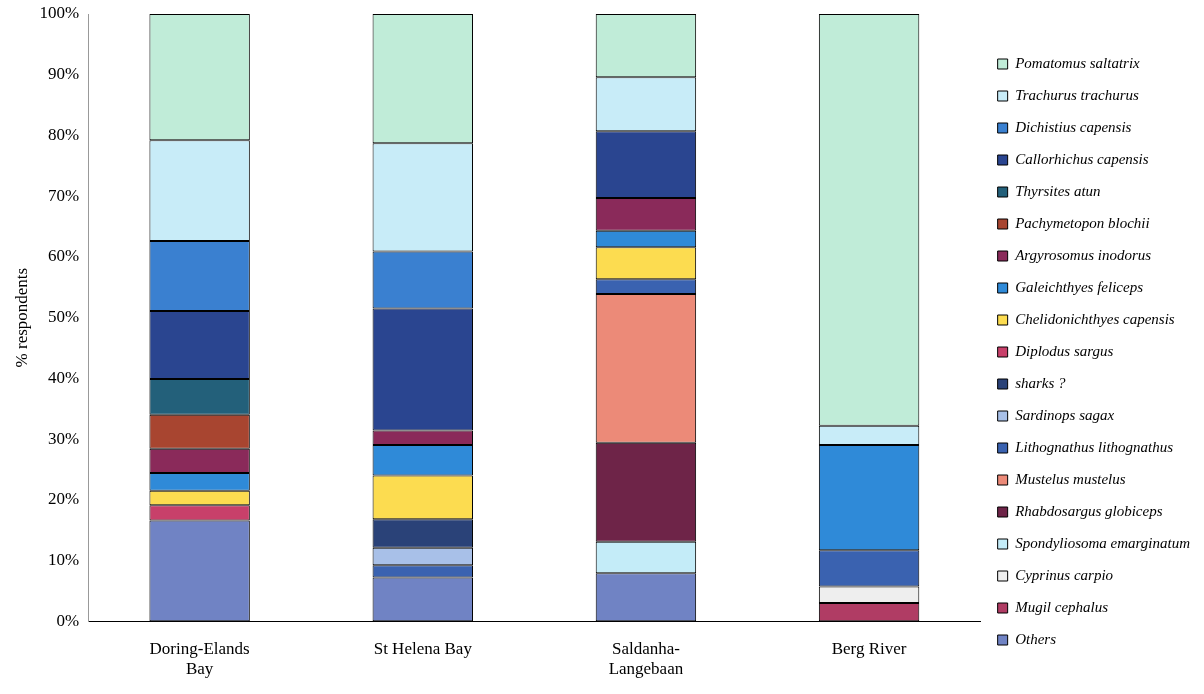 Image resolution: width=1204 pixels, height=694 pixels. Describe the element at coordinates (63, 256) in the screenshot. I see `y-tick-label: 60%` at that location.